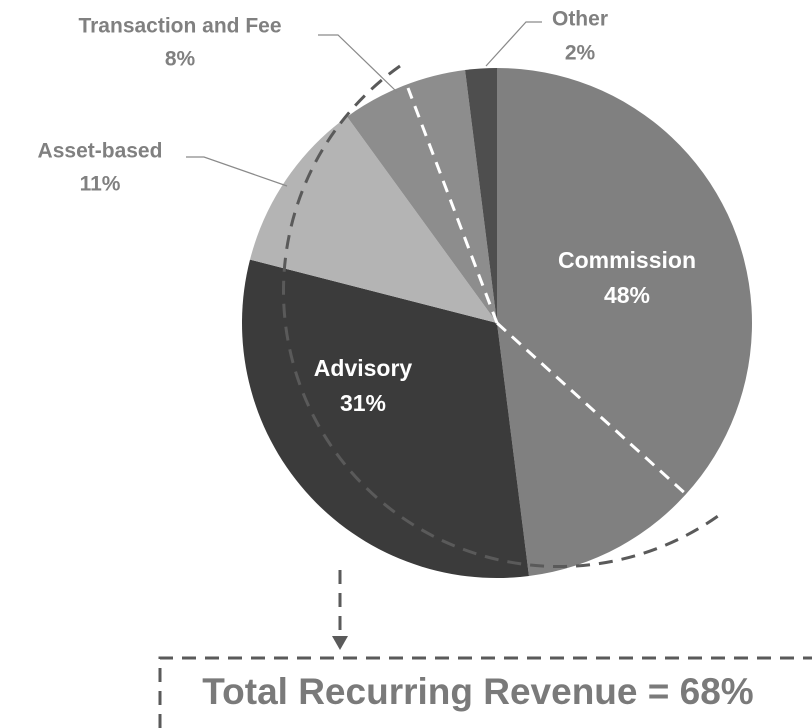 This screenshot has width=812, height=728. Describe the element at coordinates (180, 59) in the screenshot. I see `value-label: 8%` at that location.